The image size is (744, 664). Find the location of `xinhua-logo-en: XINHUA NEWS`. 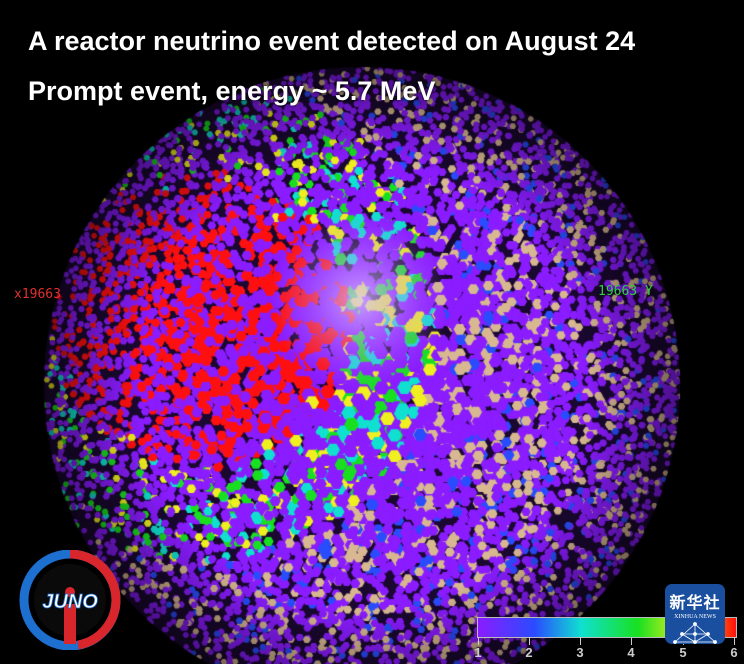

xinhua-logo-en: XINHUA NEWS is located at coordinates (695, 617).